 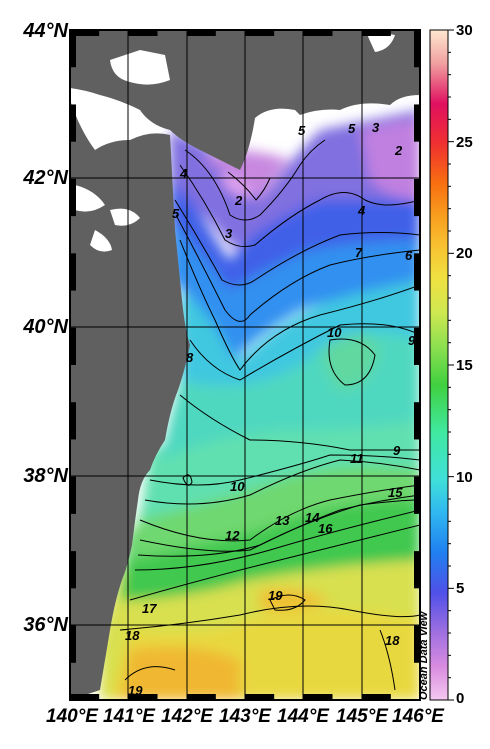 I want to click on lat-label-40n: 40°N, so click(x=45, y=327).